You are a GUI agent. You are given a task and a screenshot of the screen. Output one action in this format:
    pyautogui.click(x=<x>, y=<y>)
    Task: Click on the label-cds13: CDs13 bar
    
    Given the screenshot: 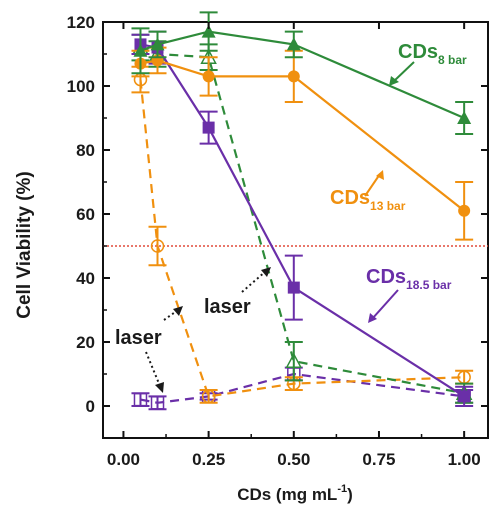 What is the action you would take?
    pyautogui.click(x=368, y=200)
    